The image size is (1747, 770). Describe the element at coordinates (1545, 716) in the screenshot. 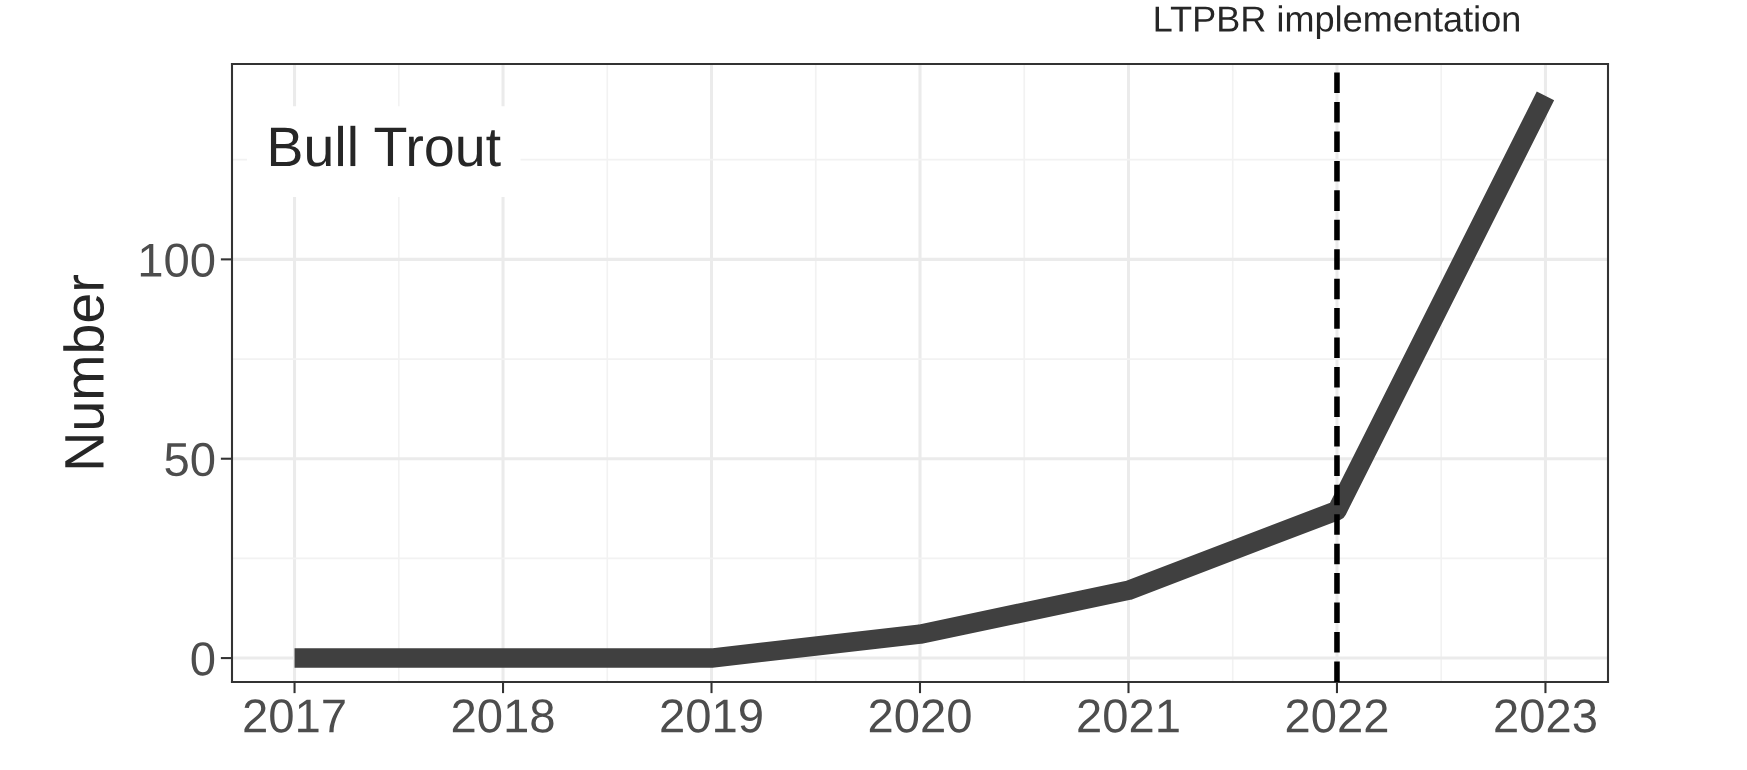

I see `x-tick-label: 2023` at that location.